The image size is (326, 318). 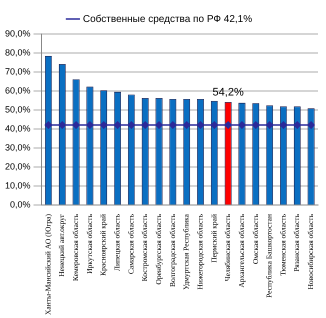 I want to click on y-tick-label: 10,0%, so click(x=17, y=185).